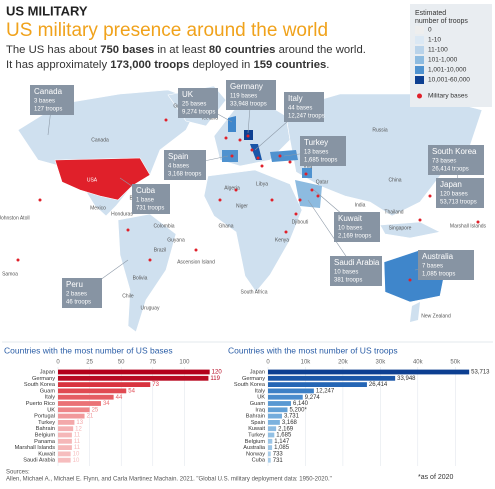 The width and height of the screenshot is (495, 489). I want to click on value-label: 73, so click(155, 385).